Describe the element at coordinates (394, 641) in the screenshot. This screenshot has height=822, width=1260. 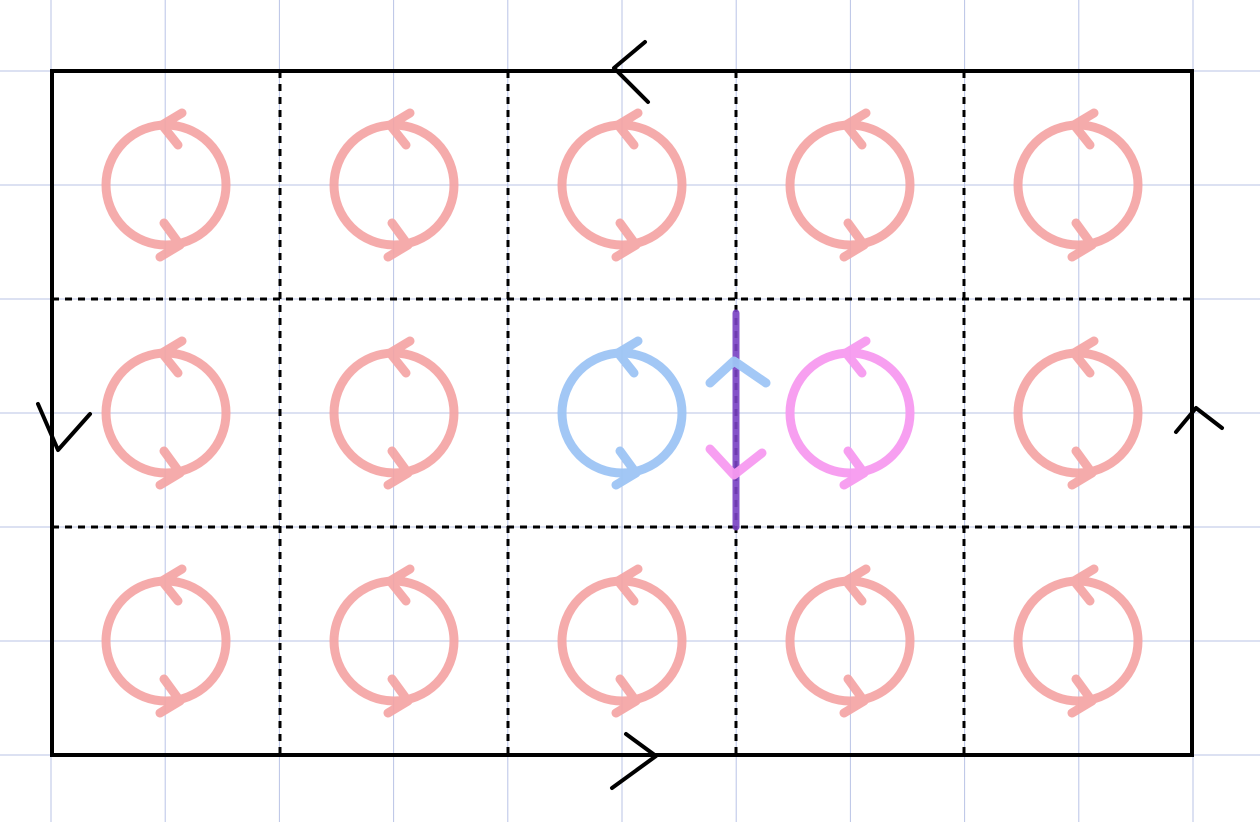
I see `cell-2-1-circulation-icon` at that location.